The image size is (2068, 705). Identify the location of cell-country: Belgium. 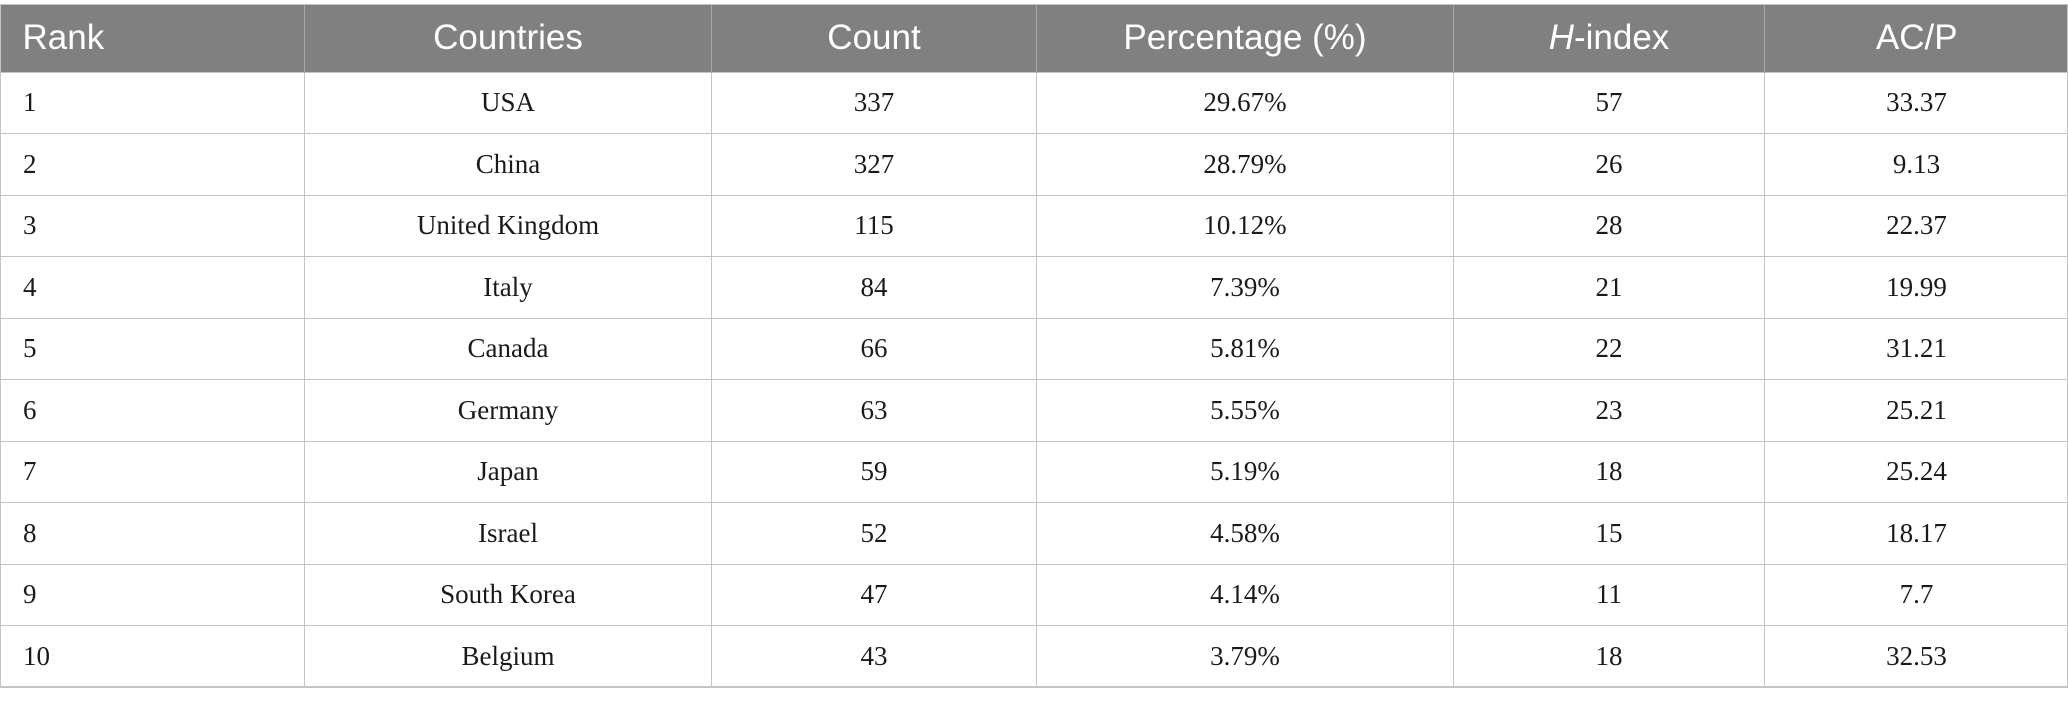
(508, 656).